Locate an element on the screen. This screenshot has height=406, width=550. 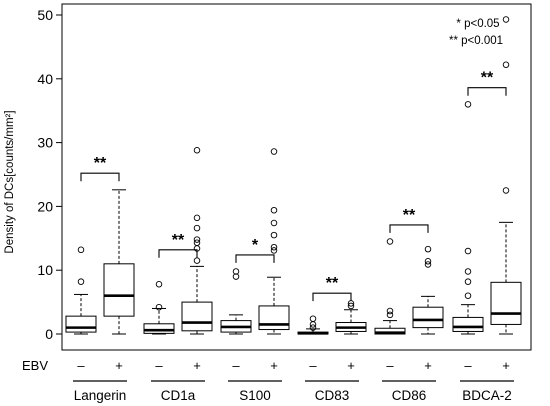
group-label: CD83 is located at coordinates (332, 395).